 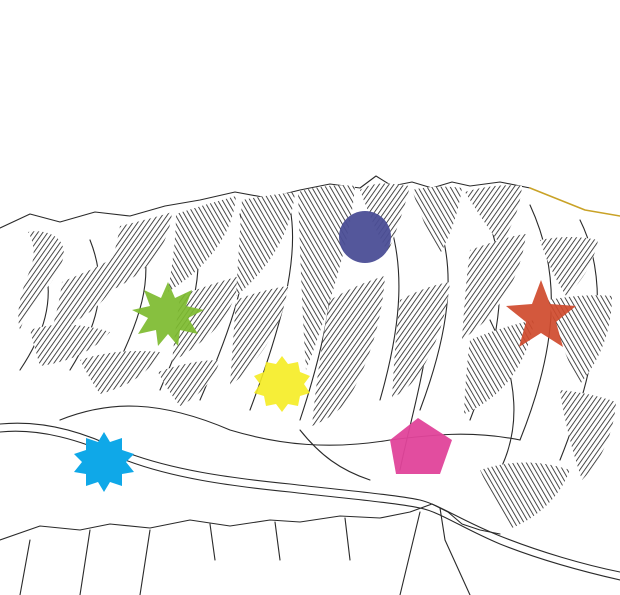 What do you see at coordinates (421, 446) in the screenshot?
I see `pink-pentagon-marker` at bounding box center [421, 446].